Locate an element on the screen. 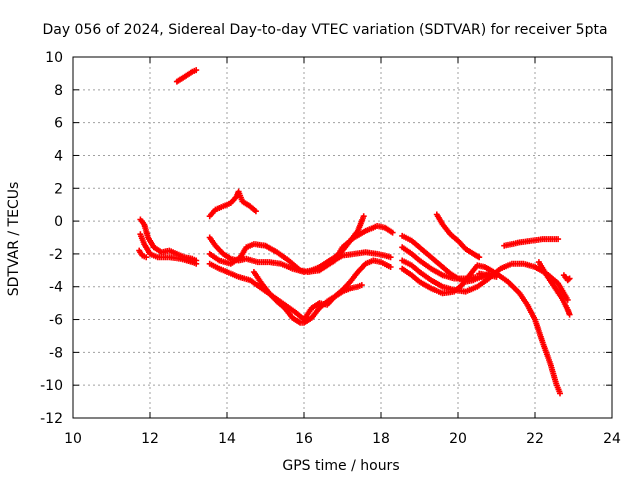 This screenshot has height=480, width=640. y-tick-label: 0 is located at coordinates (58, 222).